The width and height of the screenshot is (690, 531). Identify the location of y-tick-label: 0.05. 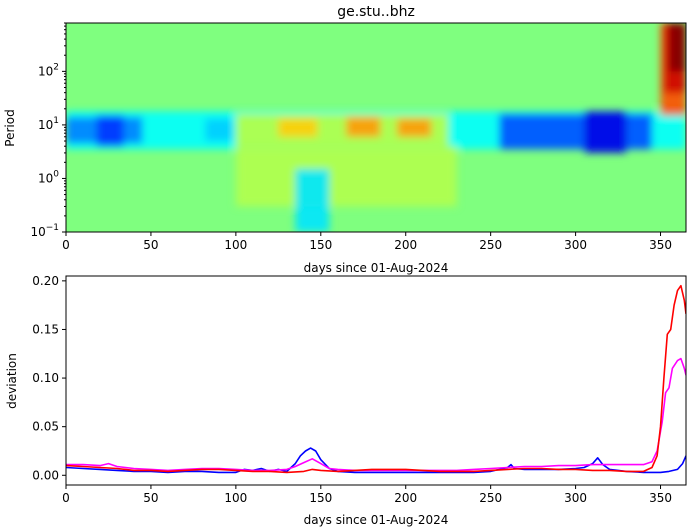
(45, 427).